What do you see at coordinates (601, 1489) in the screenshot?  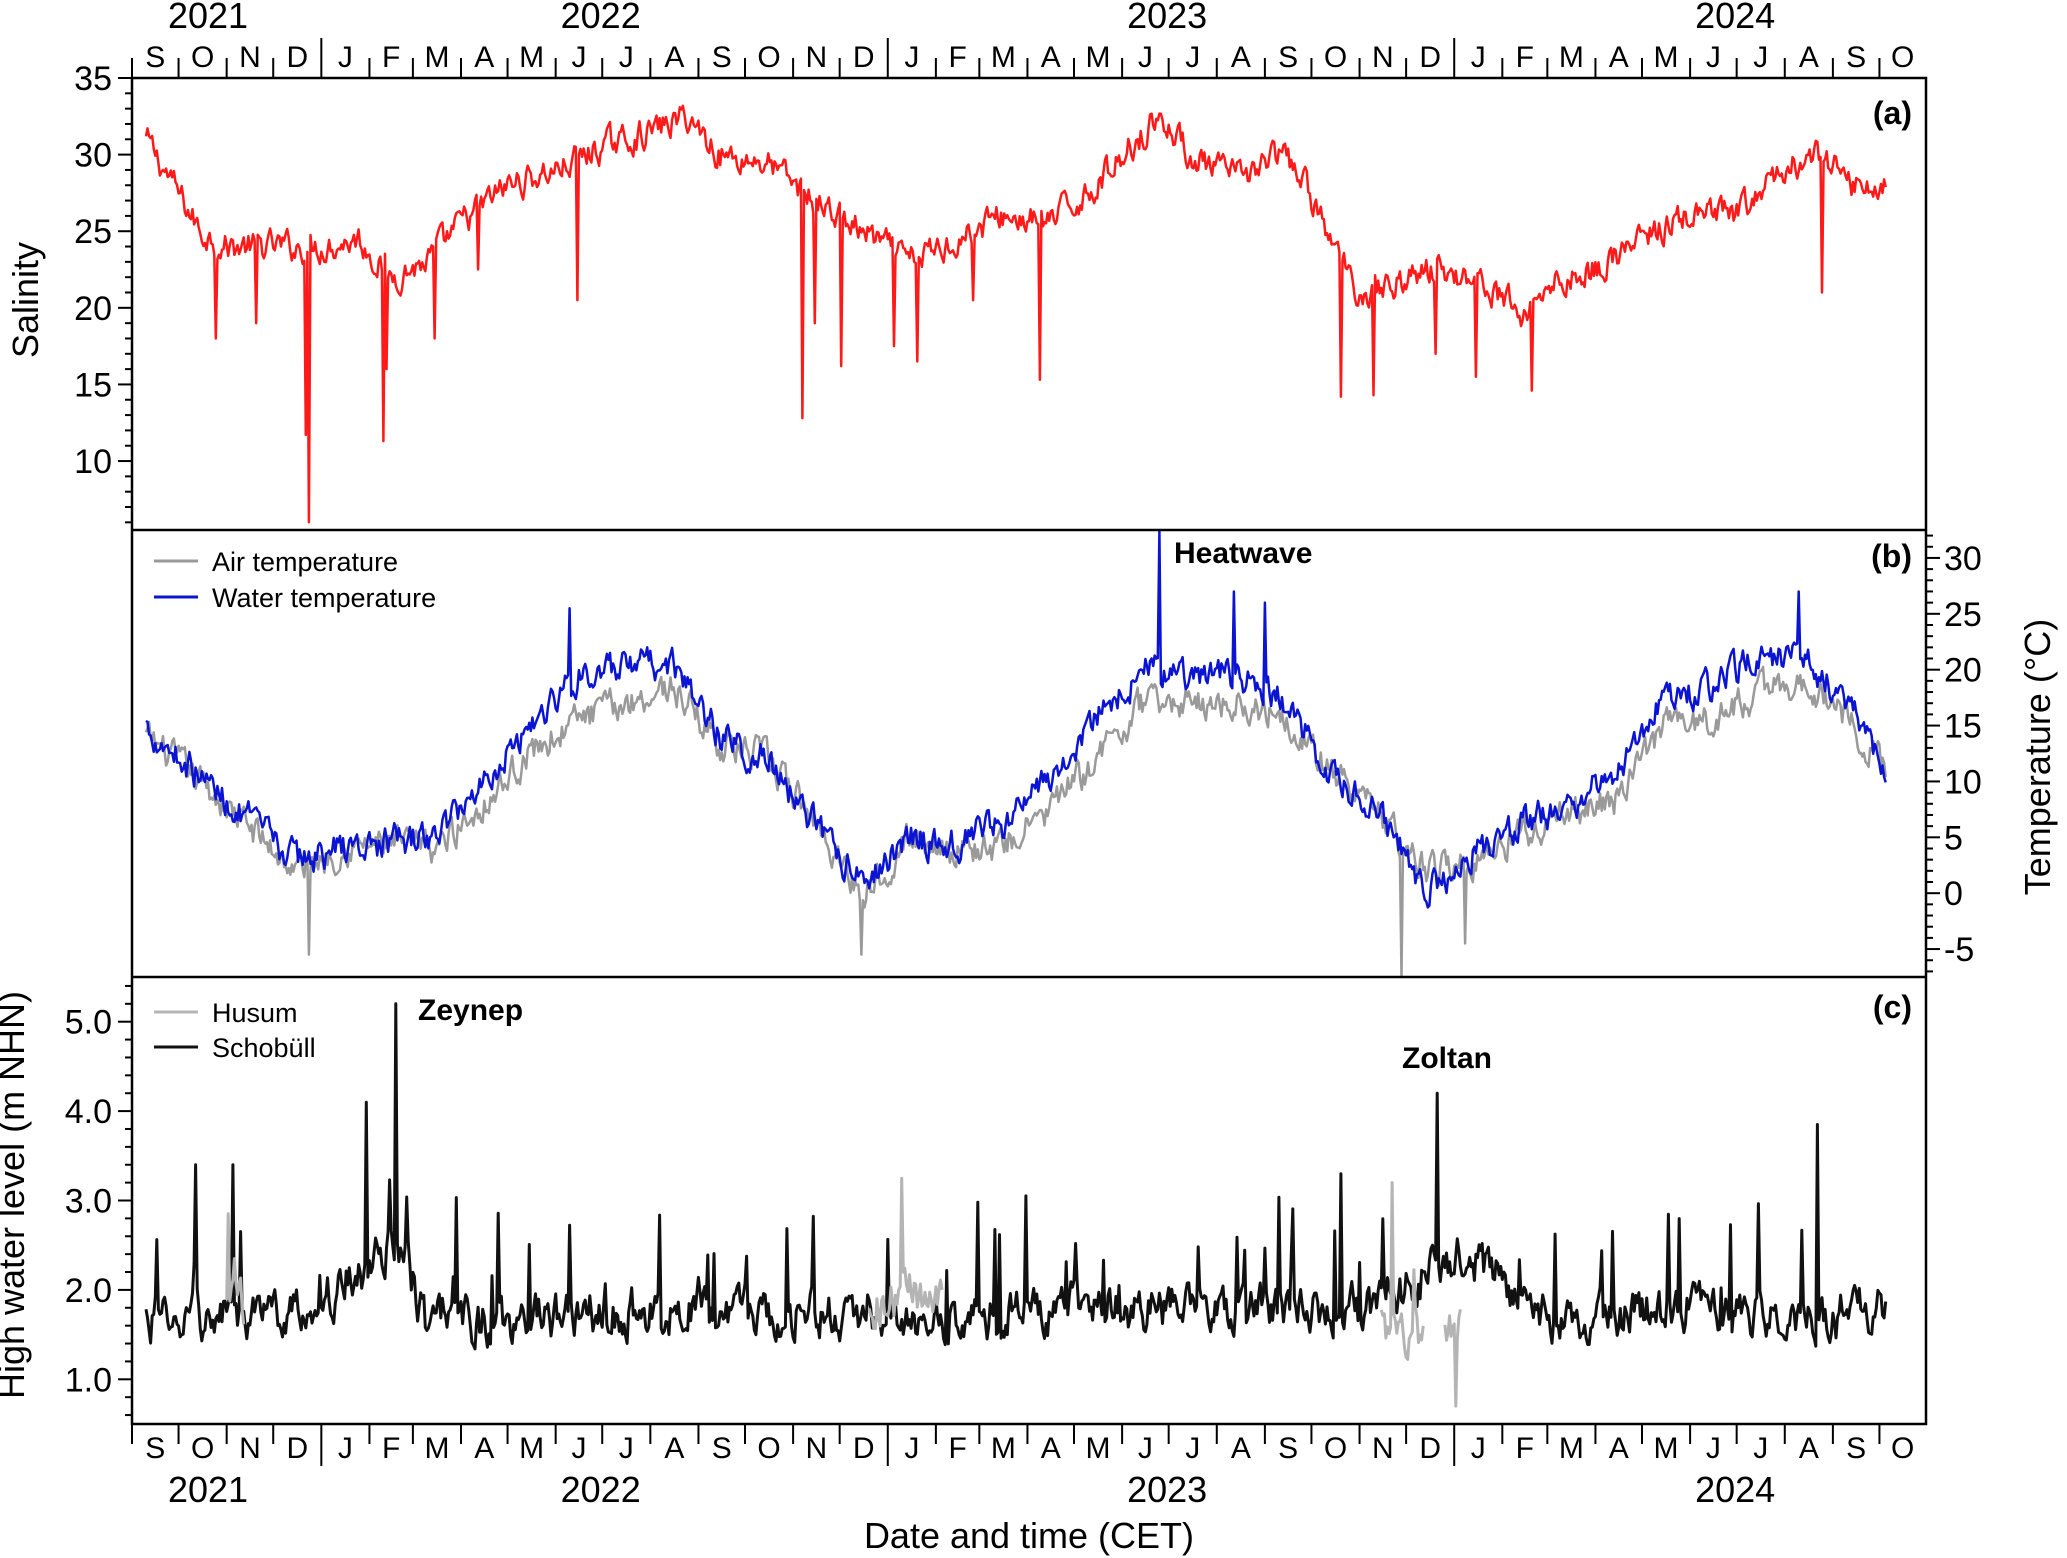 I see `bottom-year-label: 2022` at bounding box center [601, 1489].